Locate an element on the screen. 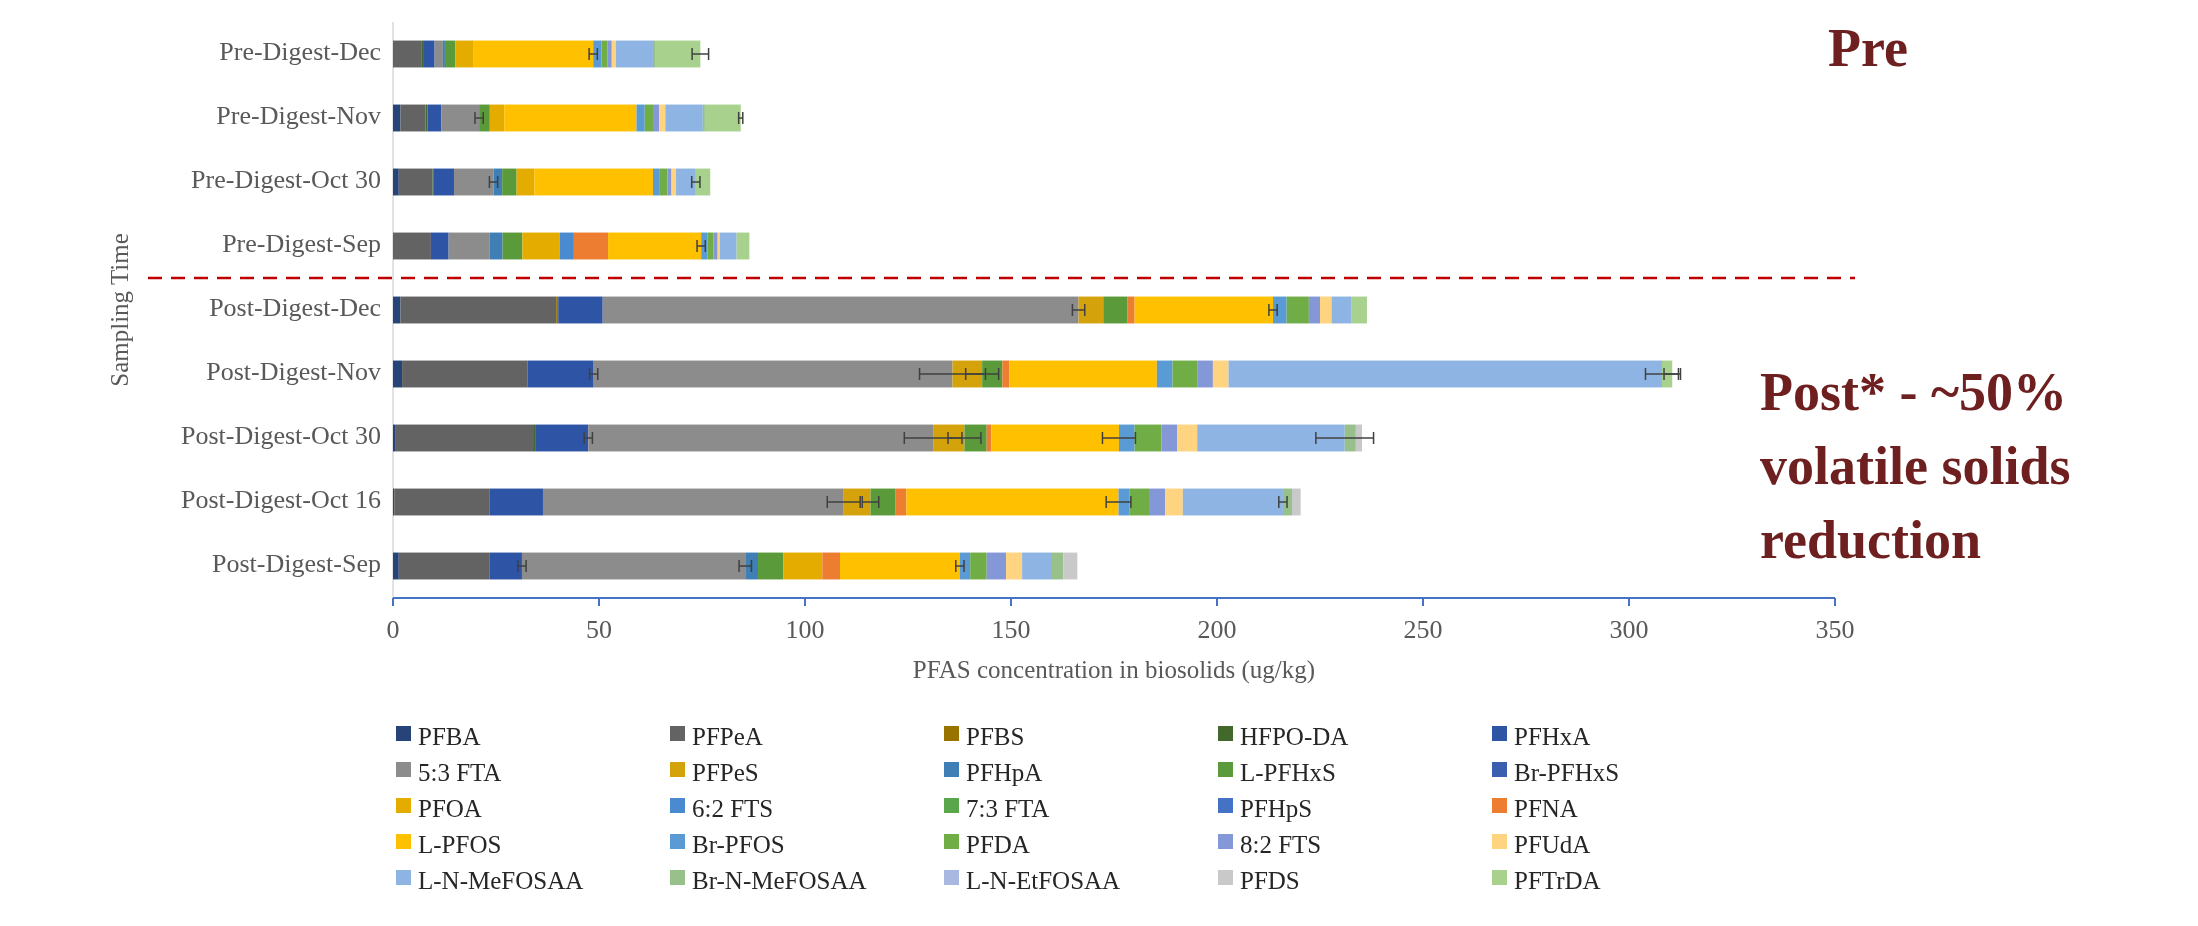 The image size is (2198, 926). legend-label: Br-PFHxS is located at coordinates (1567, 772).